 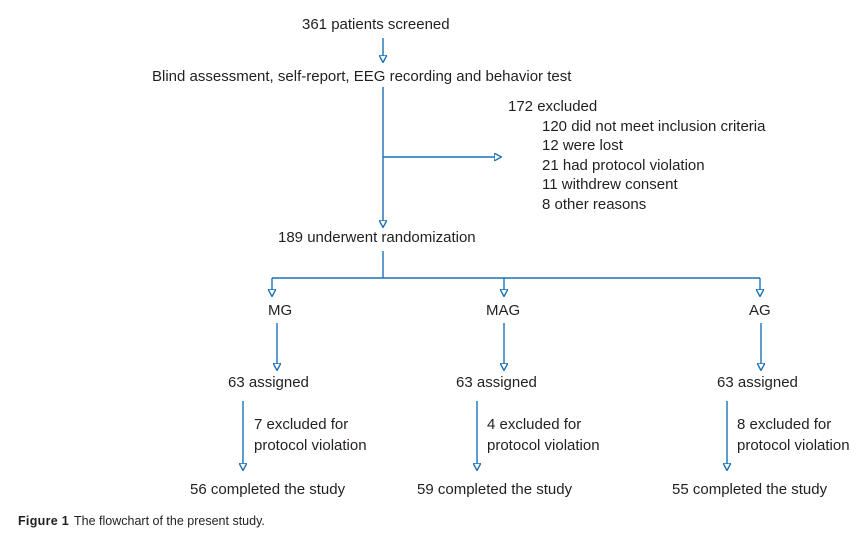 What do you see at coordinates (534, 424) in the screenshot?
I see `excluded-protocol-line1: 4 excluded for` at bounding box center [534, 424].